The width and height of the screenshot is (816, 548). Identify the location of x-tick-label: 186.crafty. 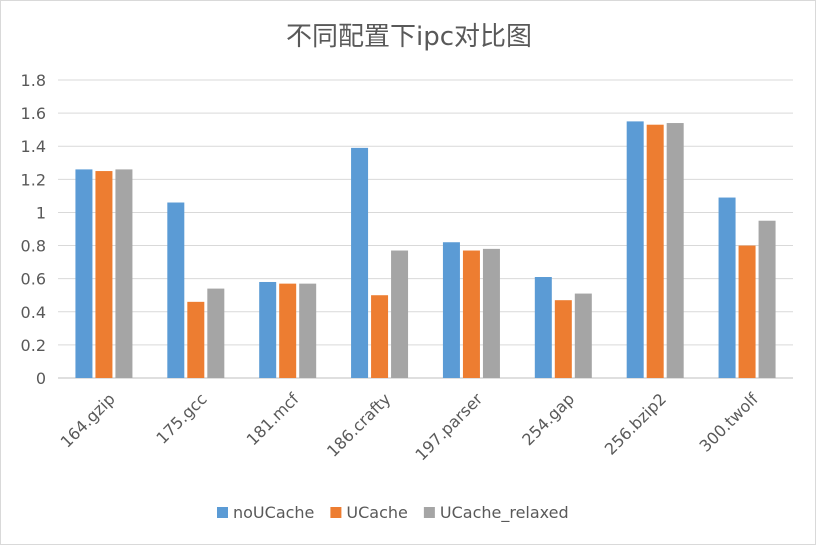
(358, 424).